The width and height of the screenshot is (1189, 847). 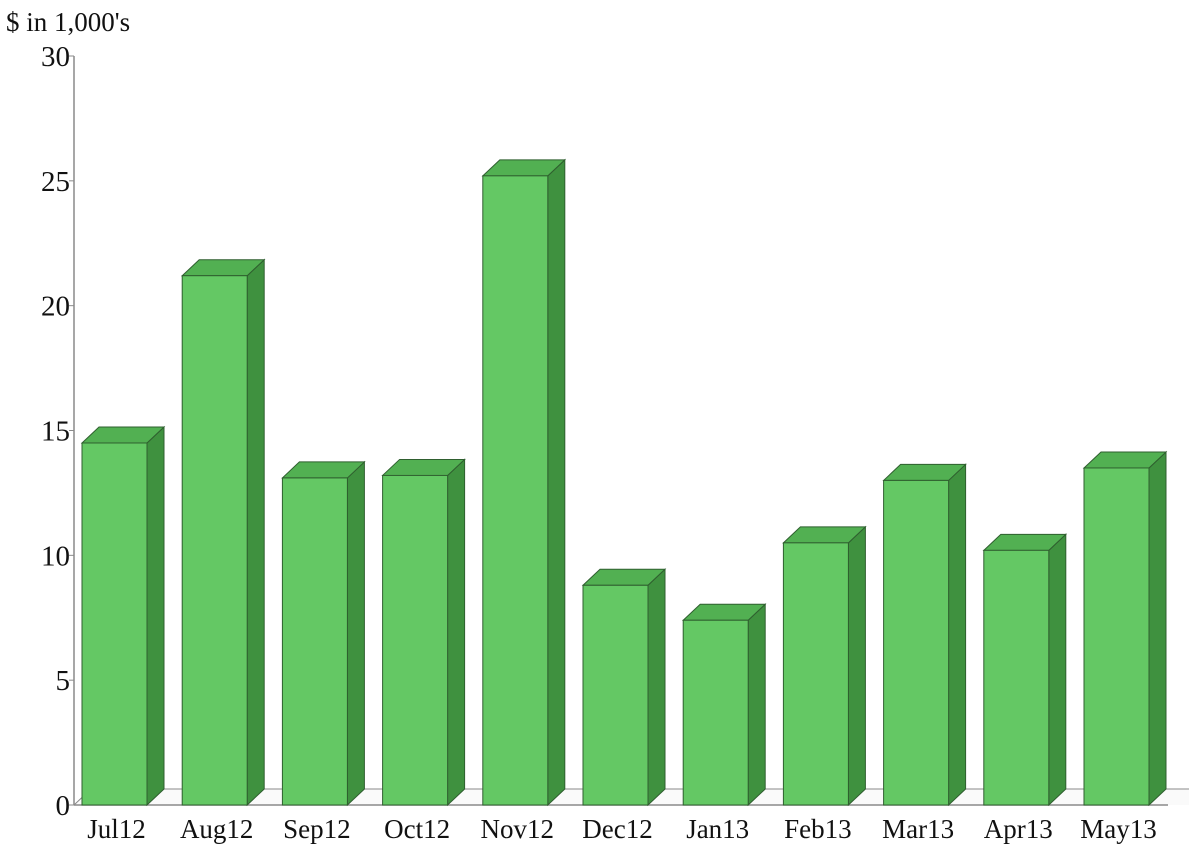 What do you see at coordinates (1118, 829) in the screenshot?
I see `x-tick-label: May13` at bounding box center [1118, 829].